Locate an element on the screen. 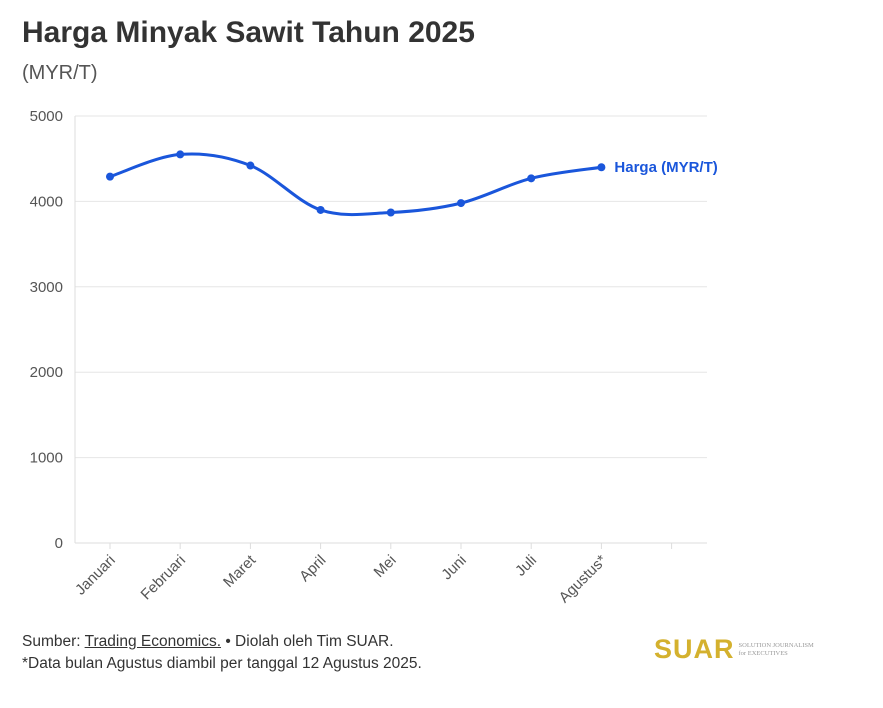  logo-tagline: SOLUTION JOURNALISM for EXECUTIVES is located at coordinates (776, 649).